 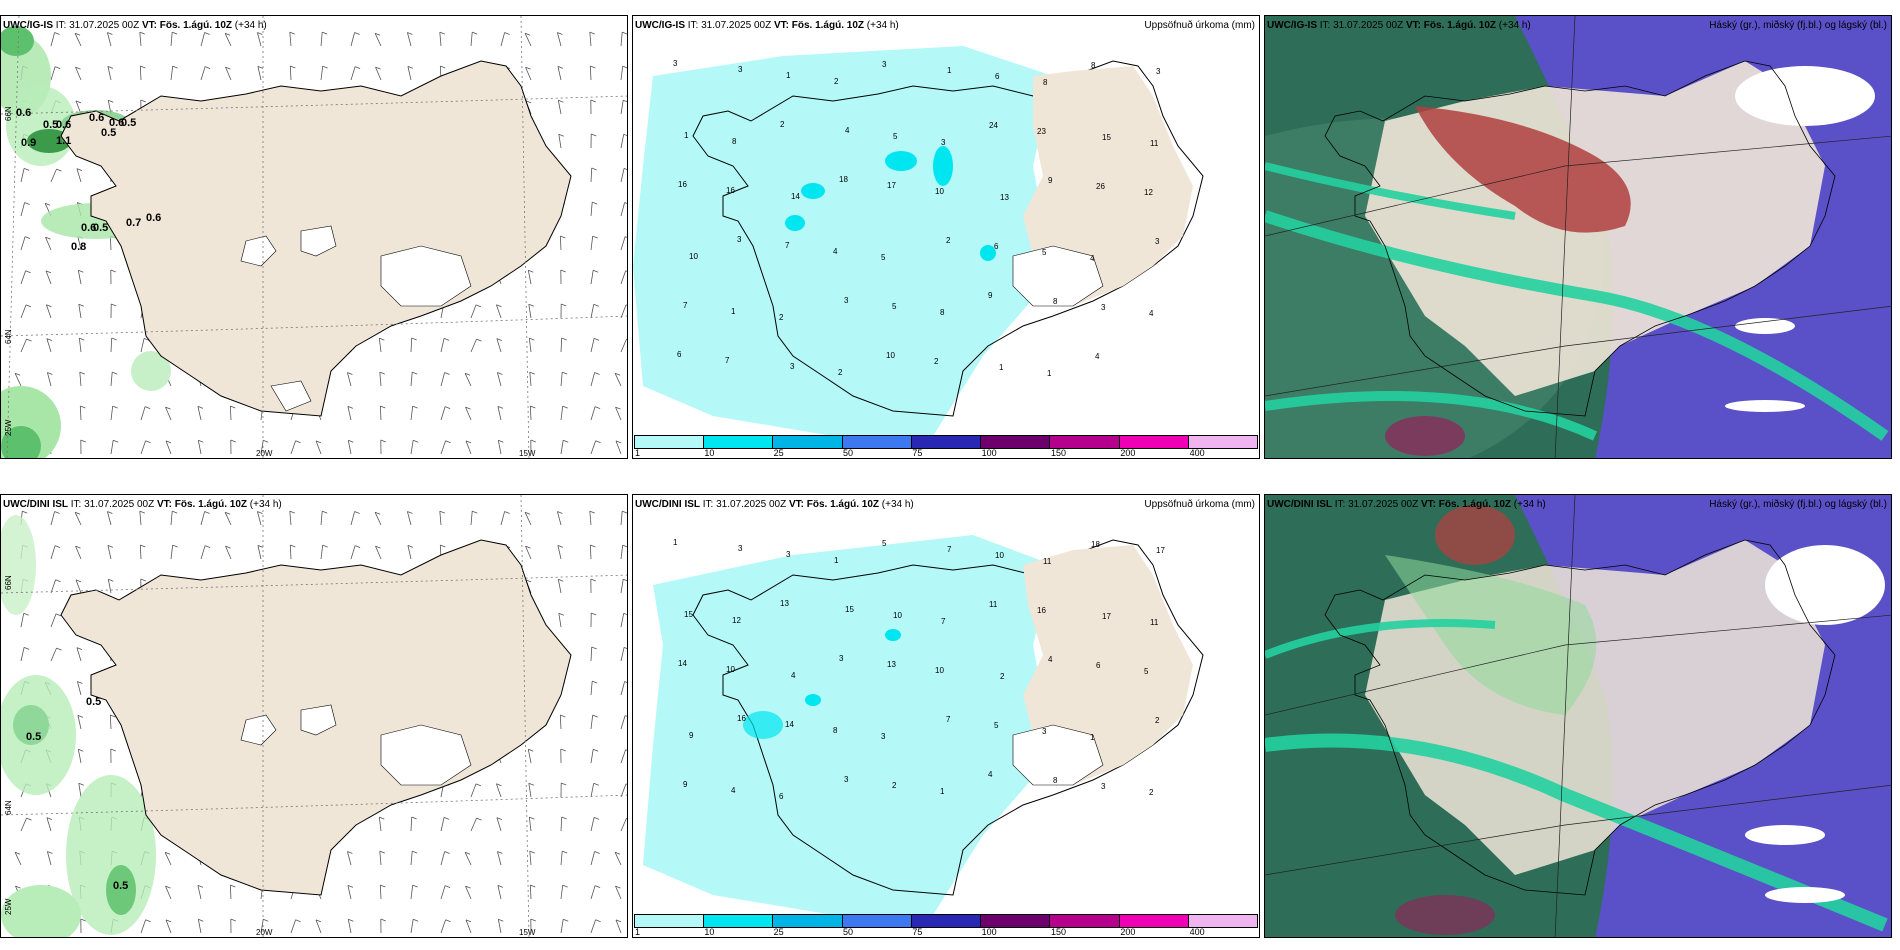 What do you see at coordinates (264, 453) in the screenshot?
I see `lon-label-20w: 20W` at bounding box center [264, 453].